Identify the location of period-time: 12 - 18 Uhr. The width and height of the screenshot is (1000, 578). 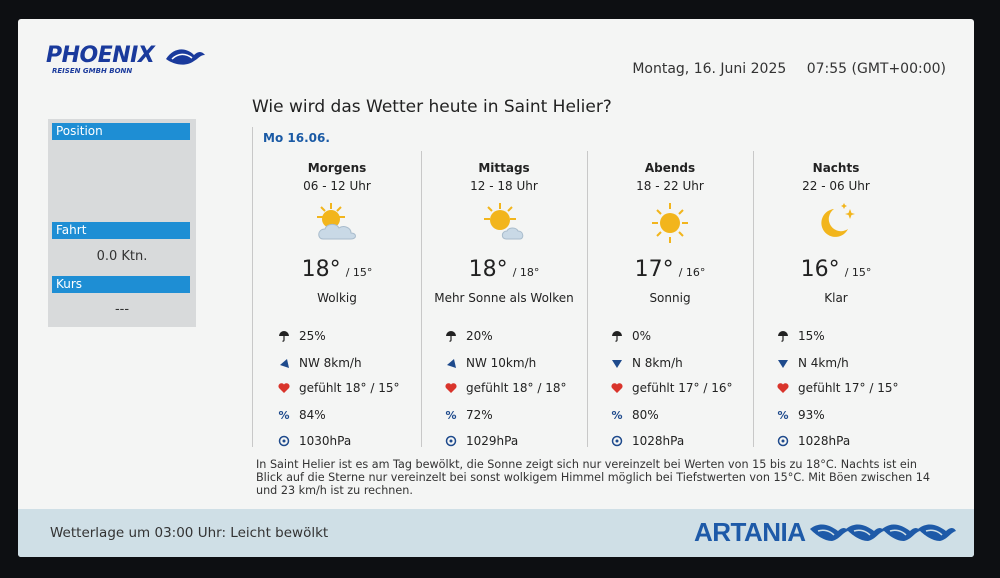
(504, 186).